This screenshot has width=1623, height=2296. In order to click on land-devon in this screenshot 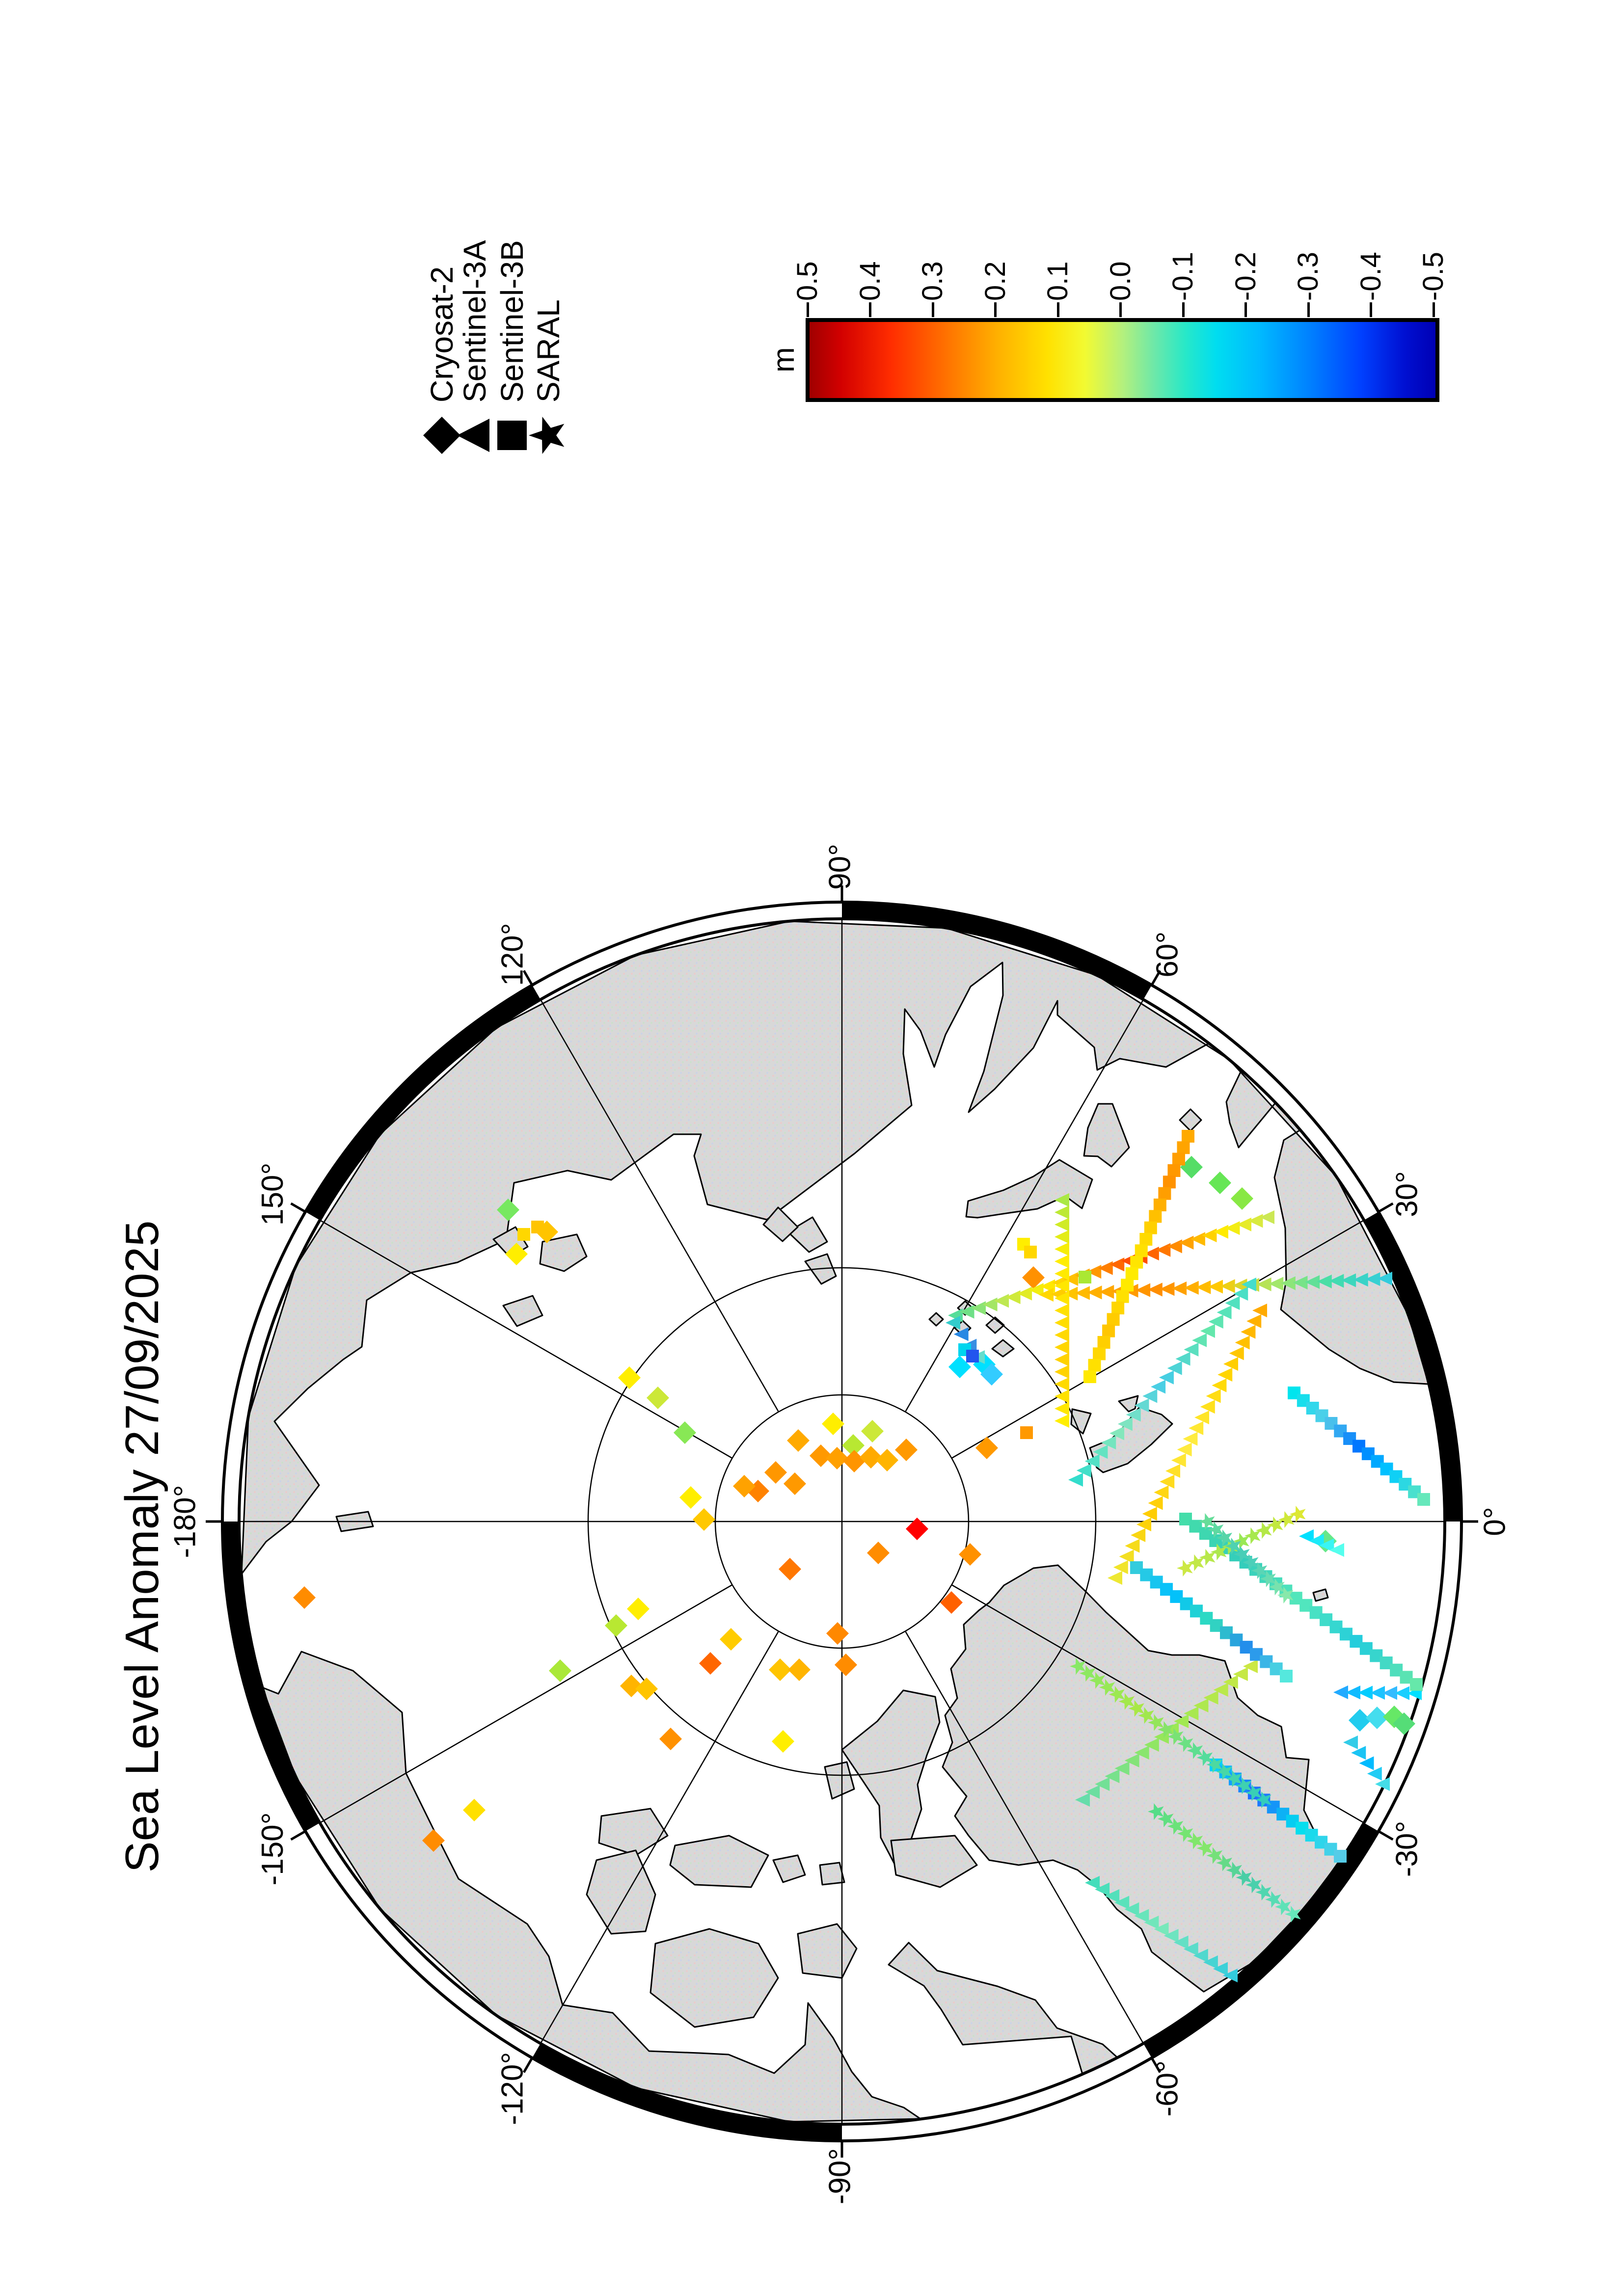, I will do `click(934, 1862)`.